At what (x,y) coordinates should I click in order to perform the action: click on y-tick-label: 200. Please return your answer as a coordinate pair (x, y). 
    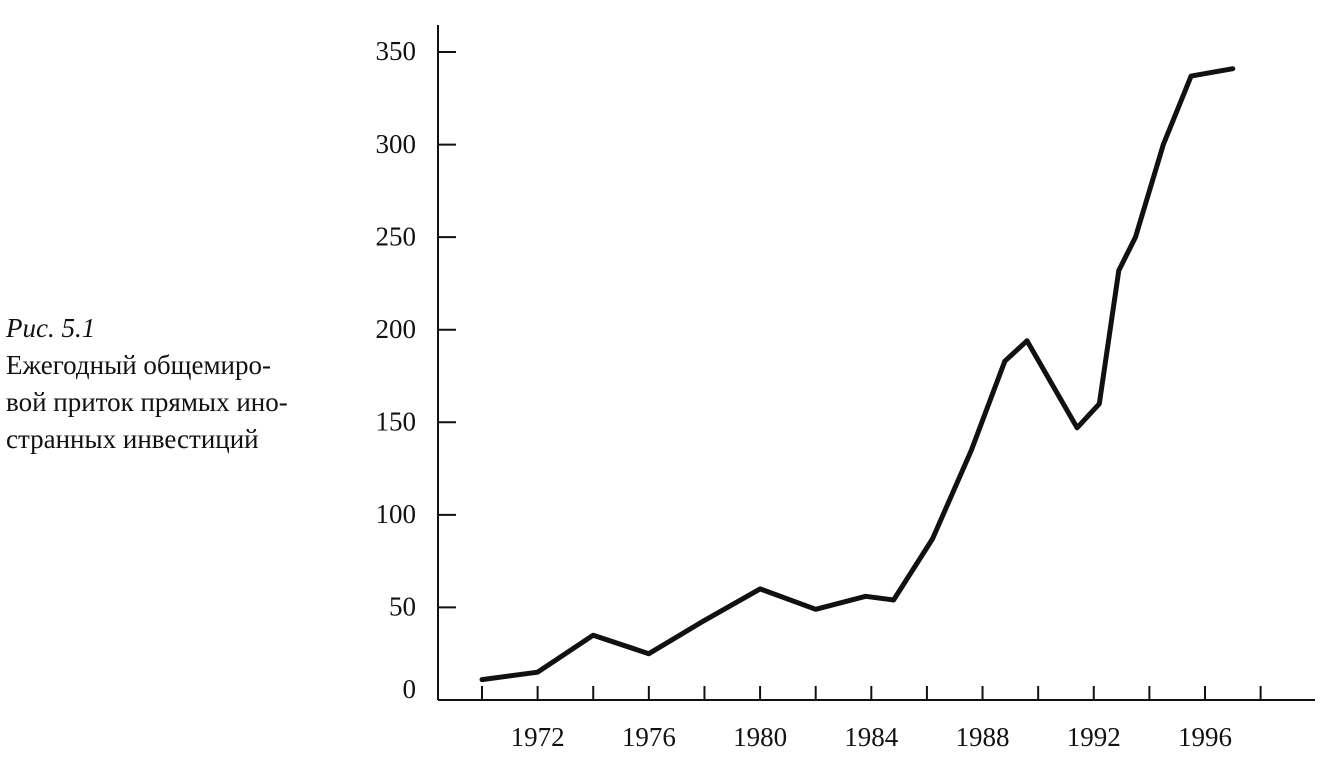
    Looking at the image, I should click on (396, 329).